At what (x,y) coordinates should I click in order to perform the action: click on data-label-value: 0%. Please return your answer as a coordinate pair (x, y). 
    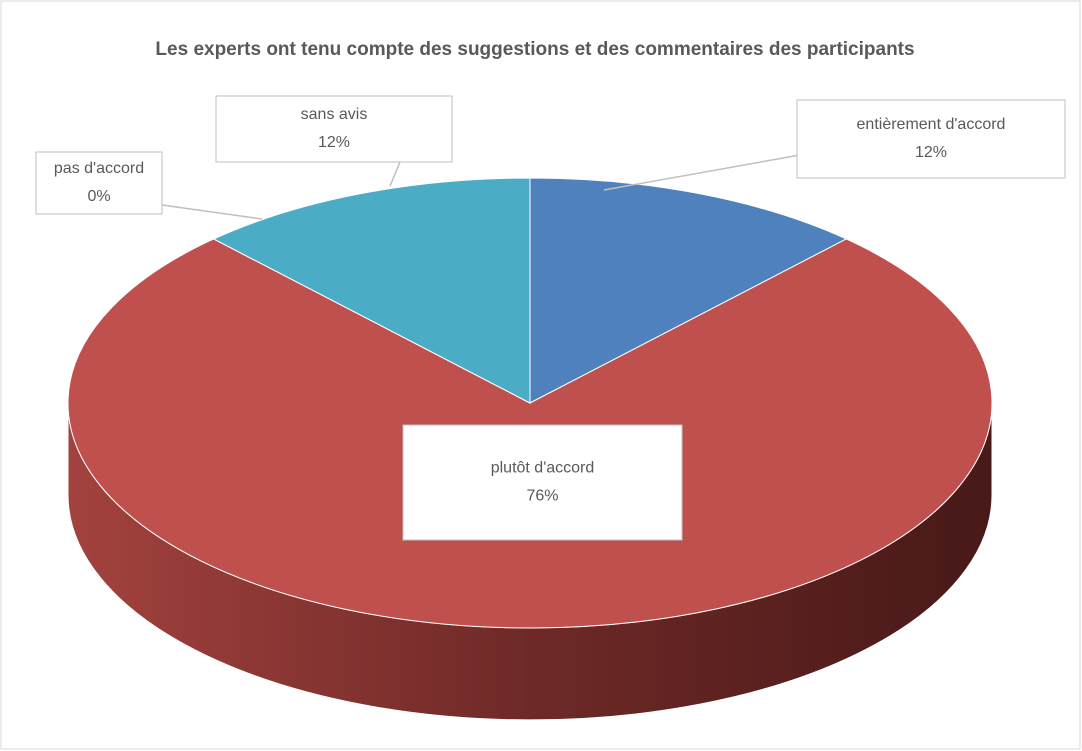
    Looking at the image, I should click on (98, 196).